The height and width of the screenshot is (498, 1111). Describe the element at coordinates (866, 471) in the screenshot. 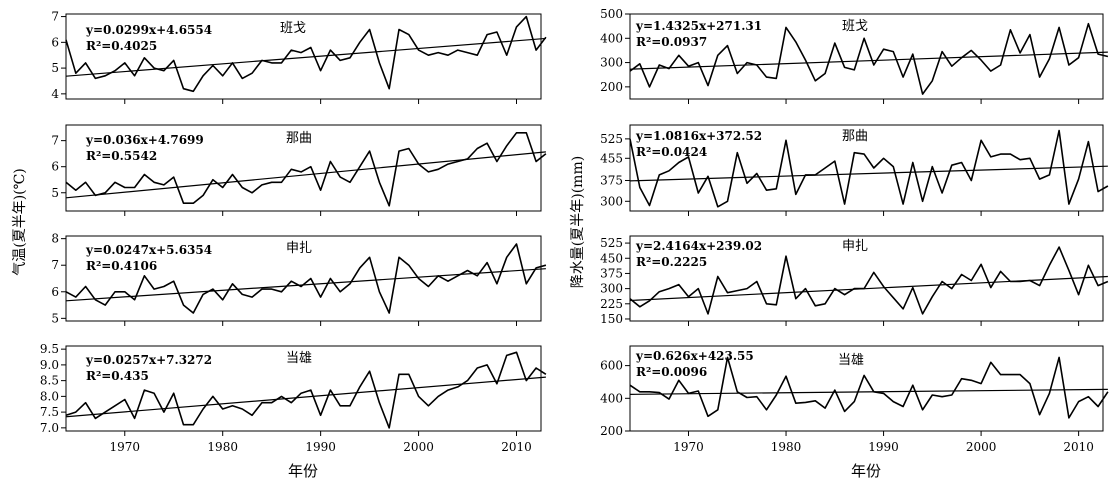

I see `right-x-axis-title: 年份` at that location.